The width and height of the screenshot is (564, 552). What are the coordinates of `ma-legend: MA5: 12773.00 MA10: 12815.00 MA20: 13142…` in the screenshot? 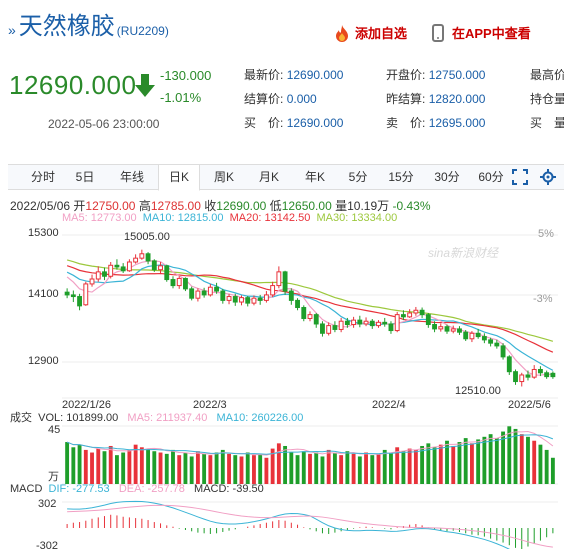 It's located at (229, 218).